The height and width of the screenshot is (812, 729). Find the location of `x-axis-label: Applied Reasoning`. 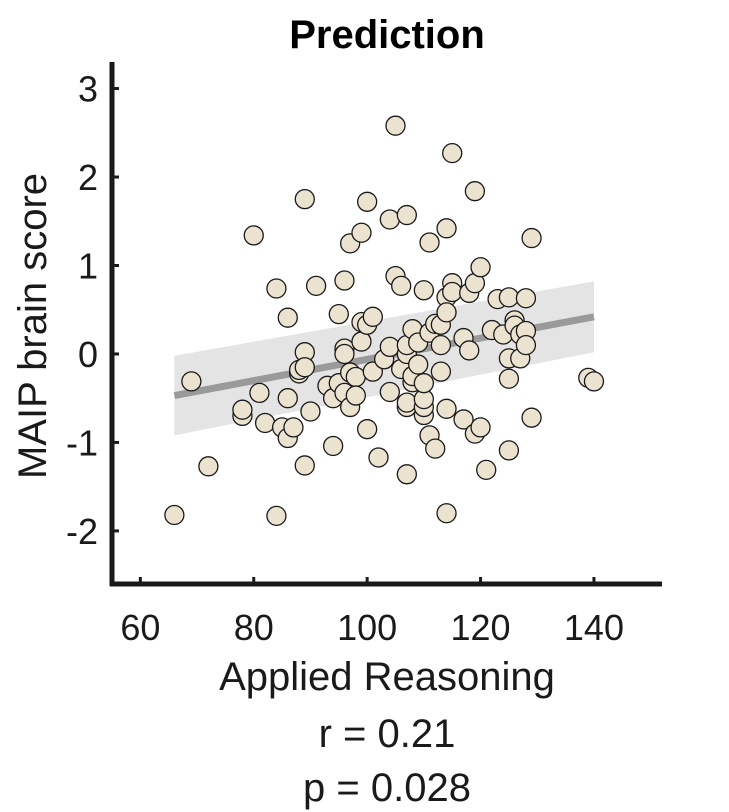

x-axis-label: Applied Reasoning is located at coordinates (387, 677).